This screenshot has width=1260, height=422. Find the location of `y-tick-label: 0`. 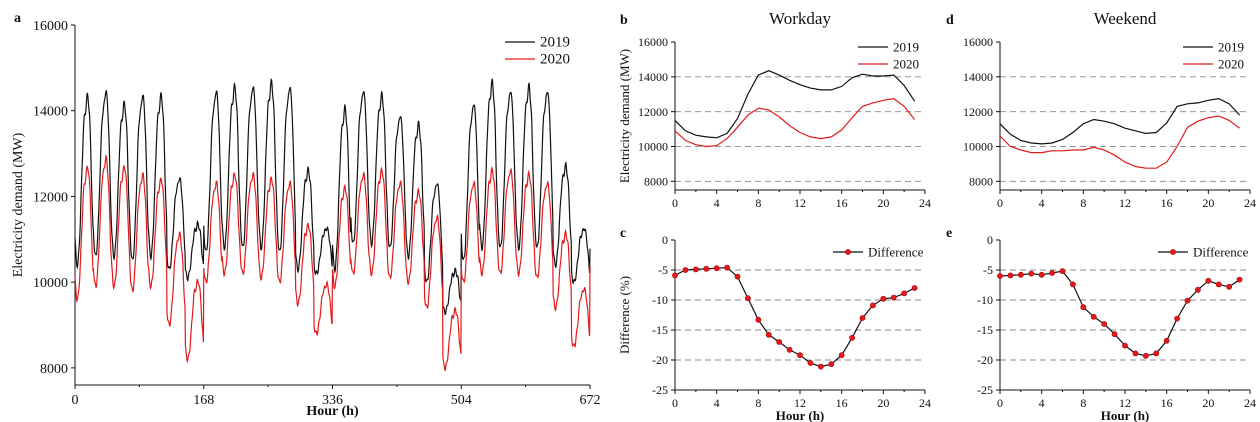

y-tick-label: 0 is located at coordinates (990, 240).